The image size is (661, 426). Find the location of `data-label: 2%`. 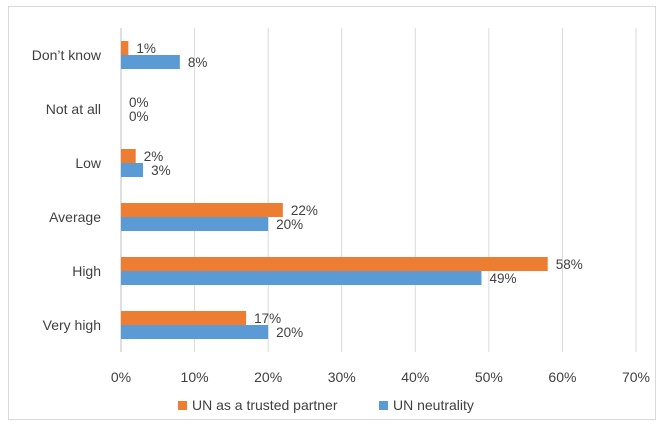

data-label: 2% is located at coordinates (154, 156).